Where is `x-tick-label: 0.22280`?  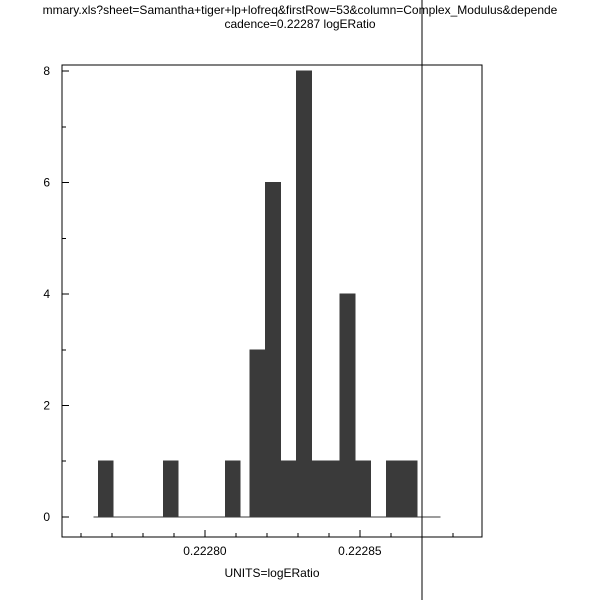 x-tick-label: 0.22280 is located at coordinates (205, 551).